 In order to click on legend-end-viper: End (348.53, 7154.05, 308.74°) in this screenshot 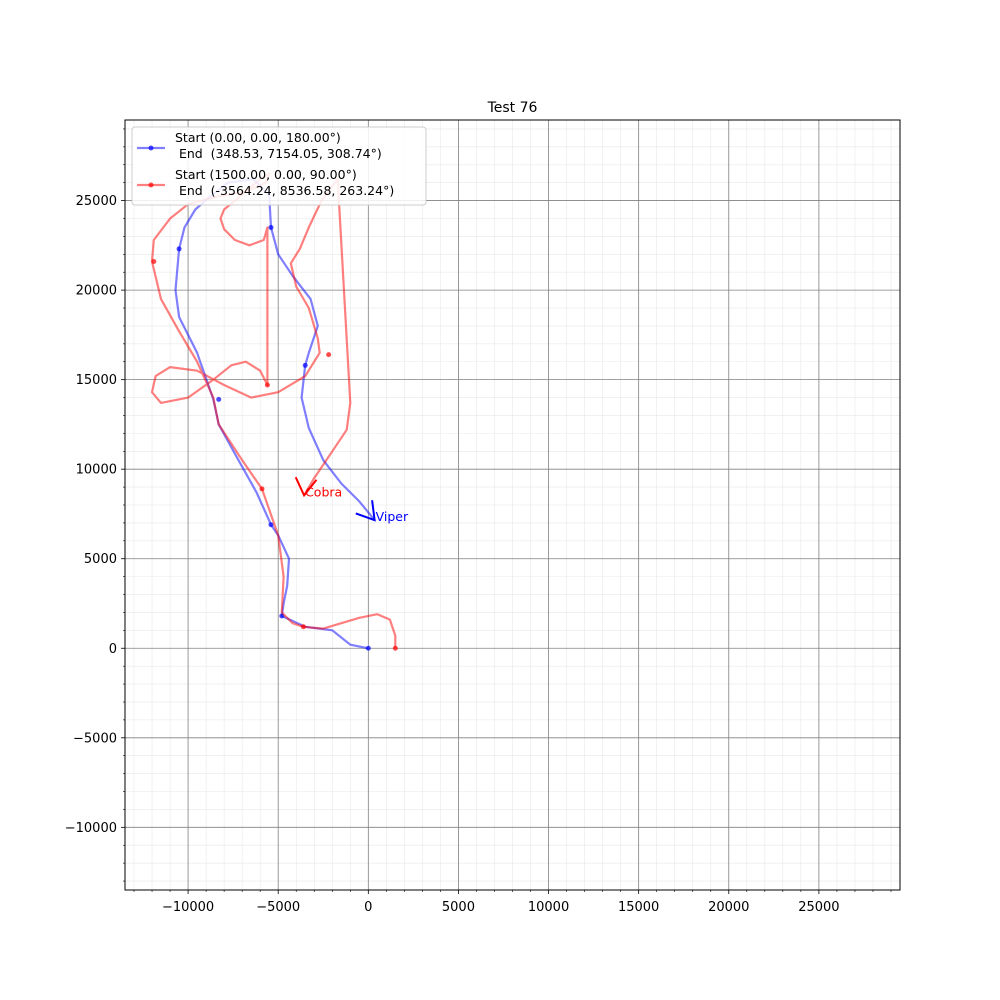, I will do `click(278, 153)`.